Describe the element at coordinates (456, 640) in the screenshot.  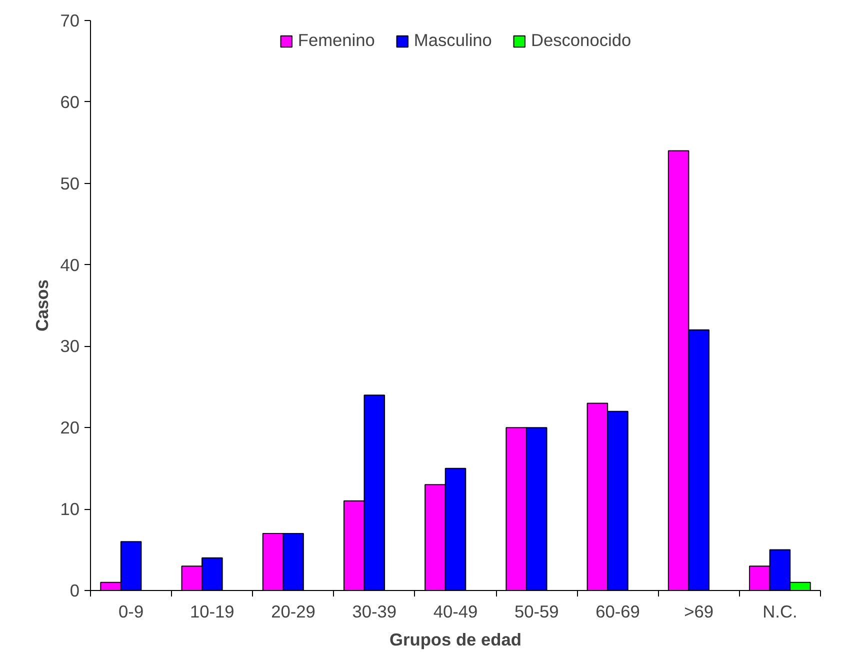
I see `x-axis-title: Grupos de edad` at that location.